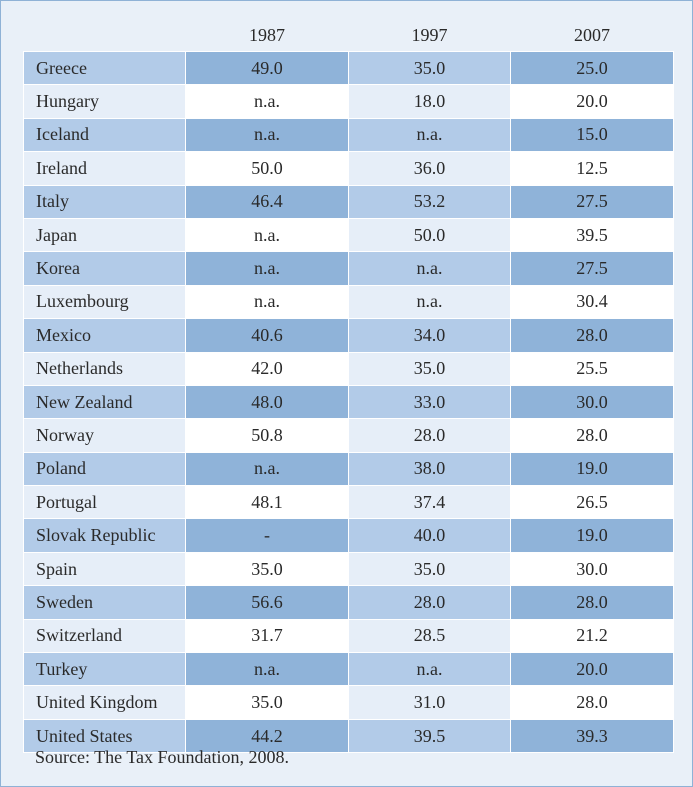 The height and width of the screenshot is (787, 693). I want to click on value-1997-cell: 37.4, so click(429, 502).